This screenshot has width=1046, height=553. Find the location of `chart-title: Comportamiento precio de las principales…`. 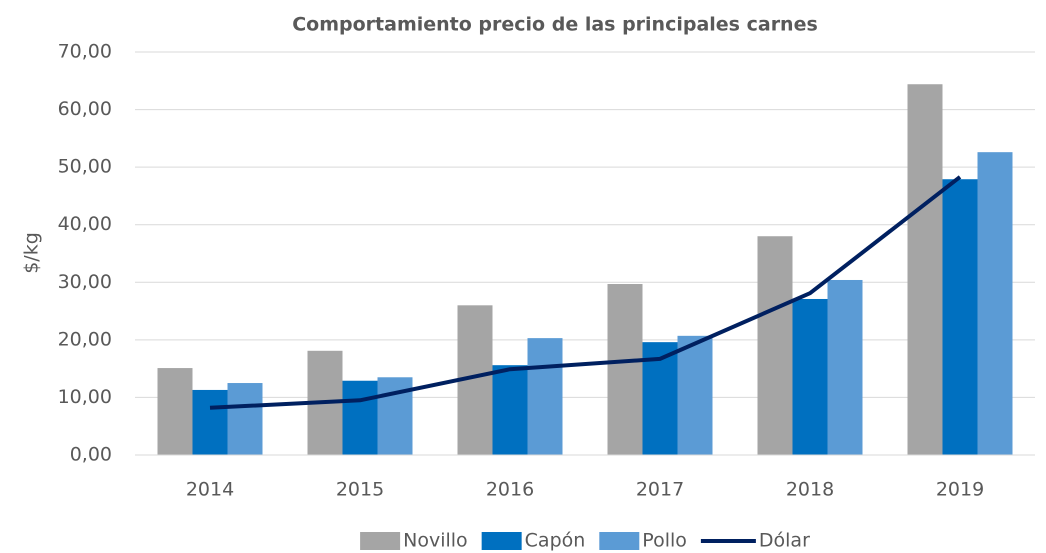

chart-title: Comportamiento precio de las principales… is located at coordinates (555, 25).